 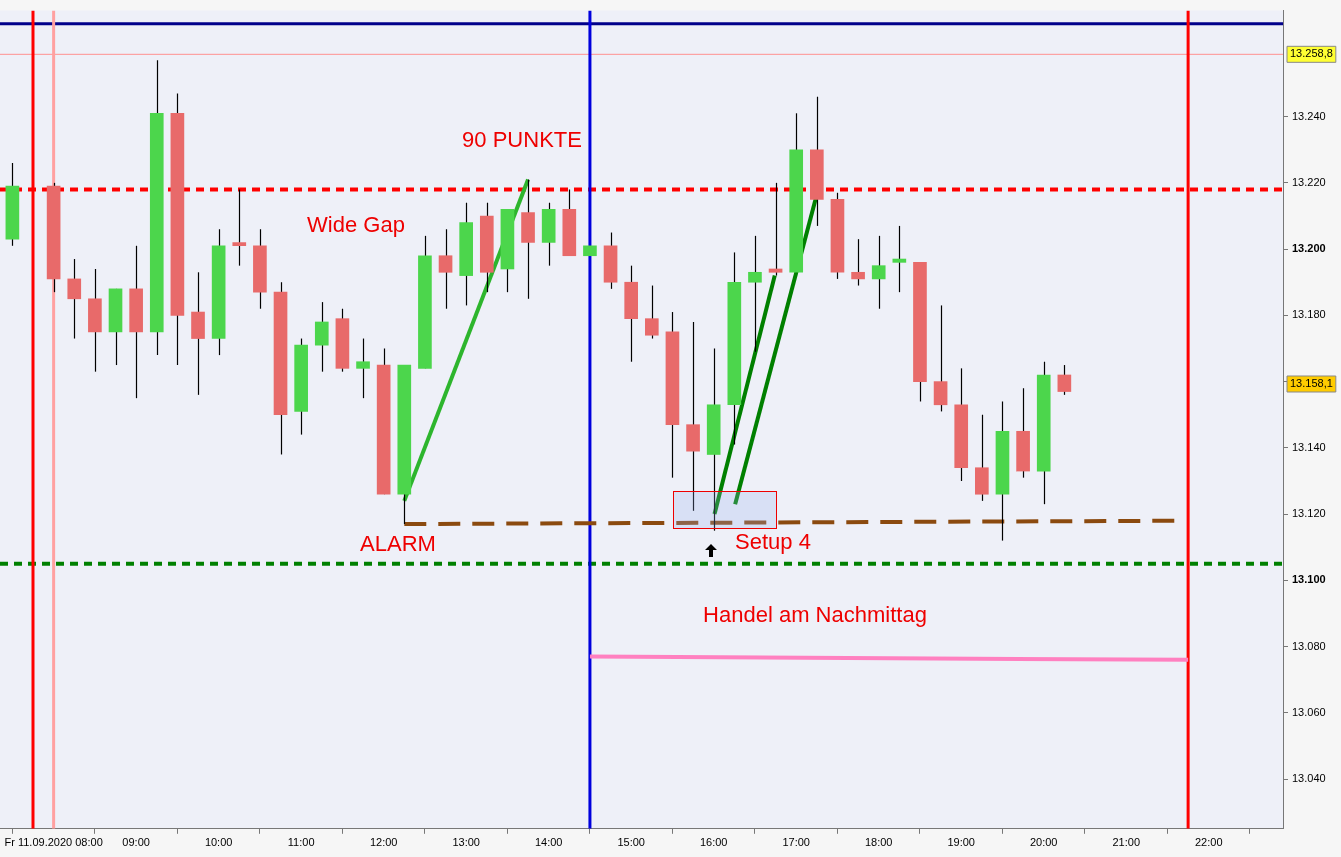 I want to click on annotation: ALARM, so click(x=398, y=544).